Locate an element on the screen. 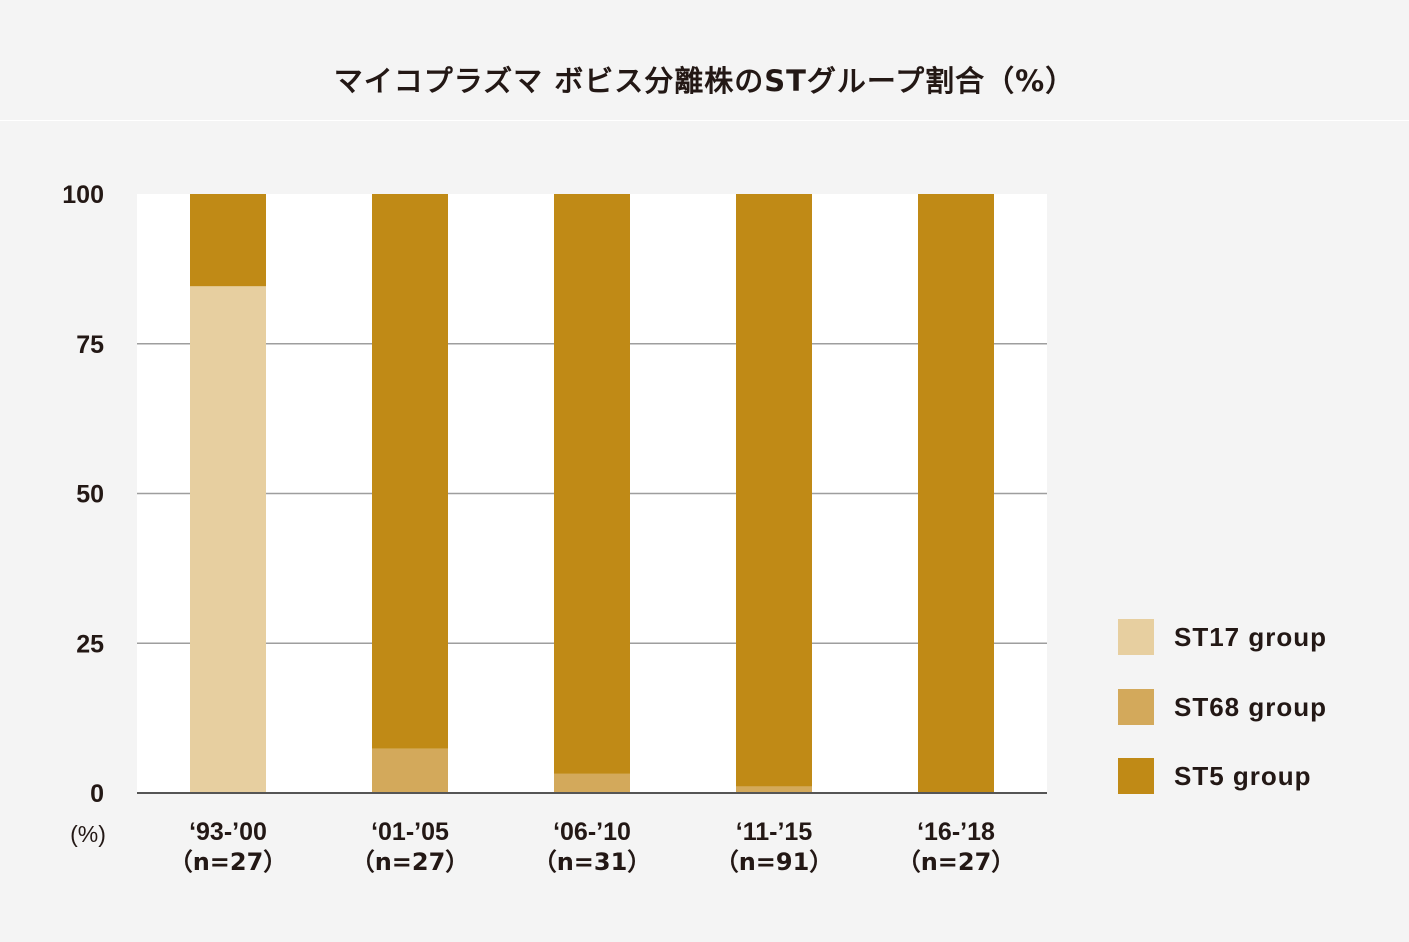 The height and width of the screenshot is (942, 1409). x-tick-label: ‘16-’18 is located at coordinates (956, 832).